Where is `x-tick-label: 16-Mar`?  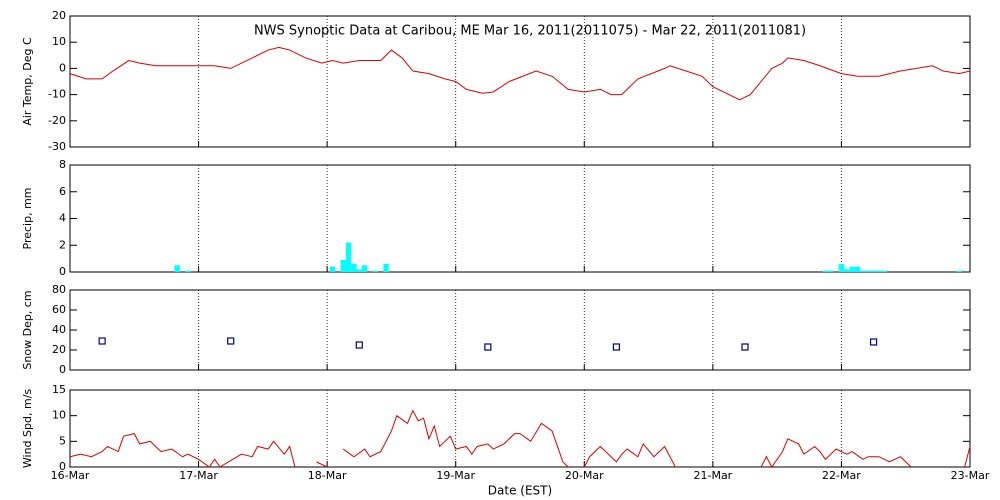 x-tick-label: 16-Mar is located at coordinates (70, 475).